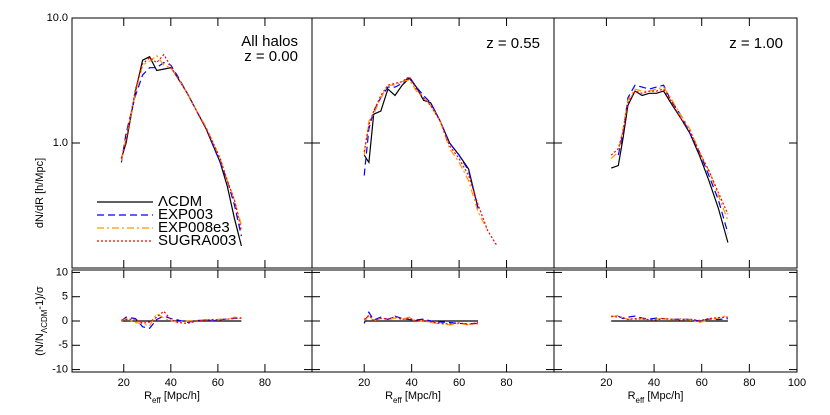  What do you see at coordinates (197, 240) in the screenshot?
I see `legend-label: SUGRA003` at bounding box center [197, 240].